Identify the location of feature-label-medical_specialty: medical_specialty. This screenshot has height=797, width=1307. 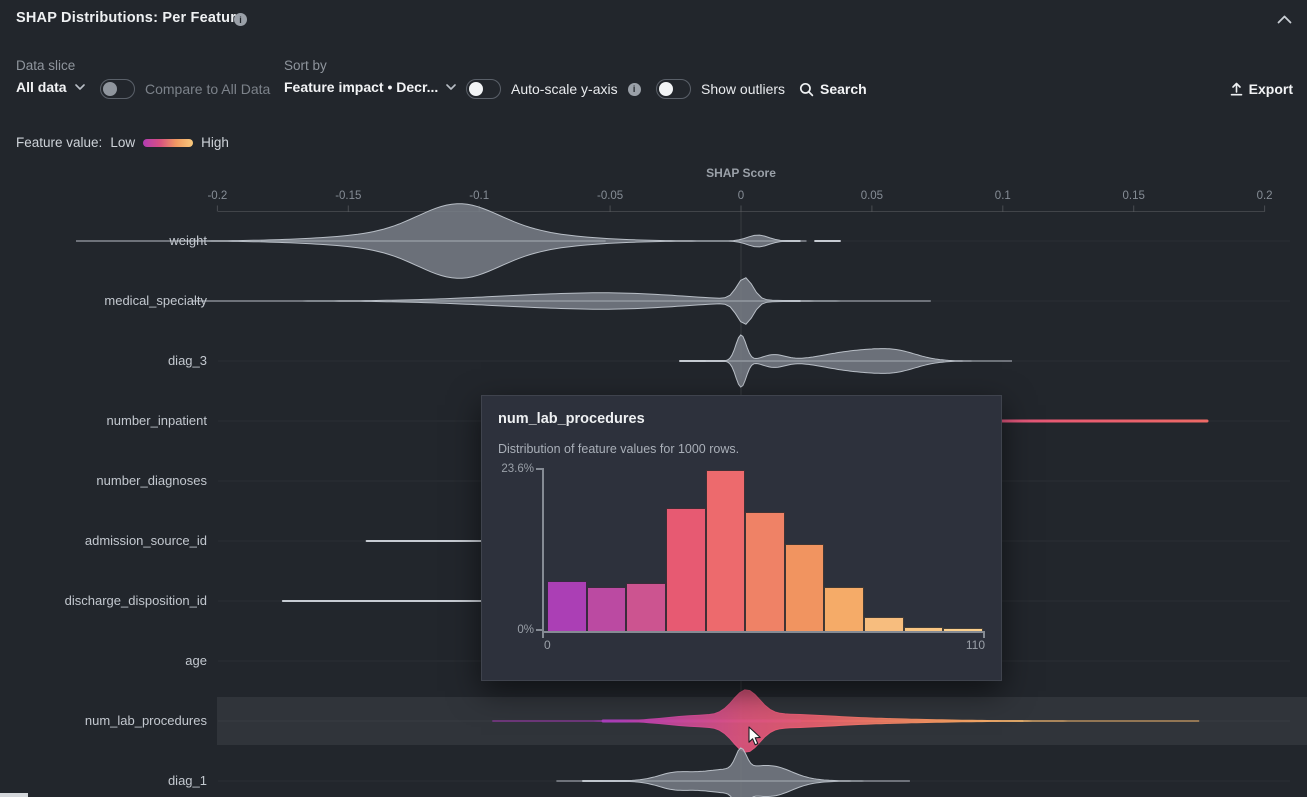
(155, 300).